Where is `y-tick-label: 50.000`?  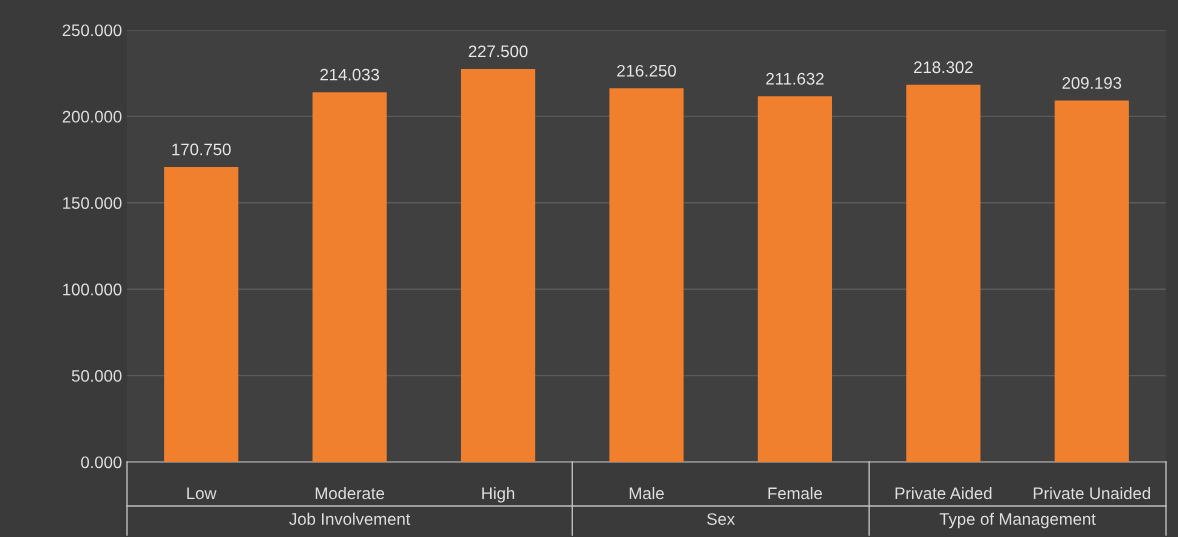
y-tick-label: 50.000 is located at coordinates (96, 376).